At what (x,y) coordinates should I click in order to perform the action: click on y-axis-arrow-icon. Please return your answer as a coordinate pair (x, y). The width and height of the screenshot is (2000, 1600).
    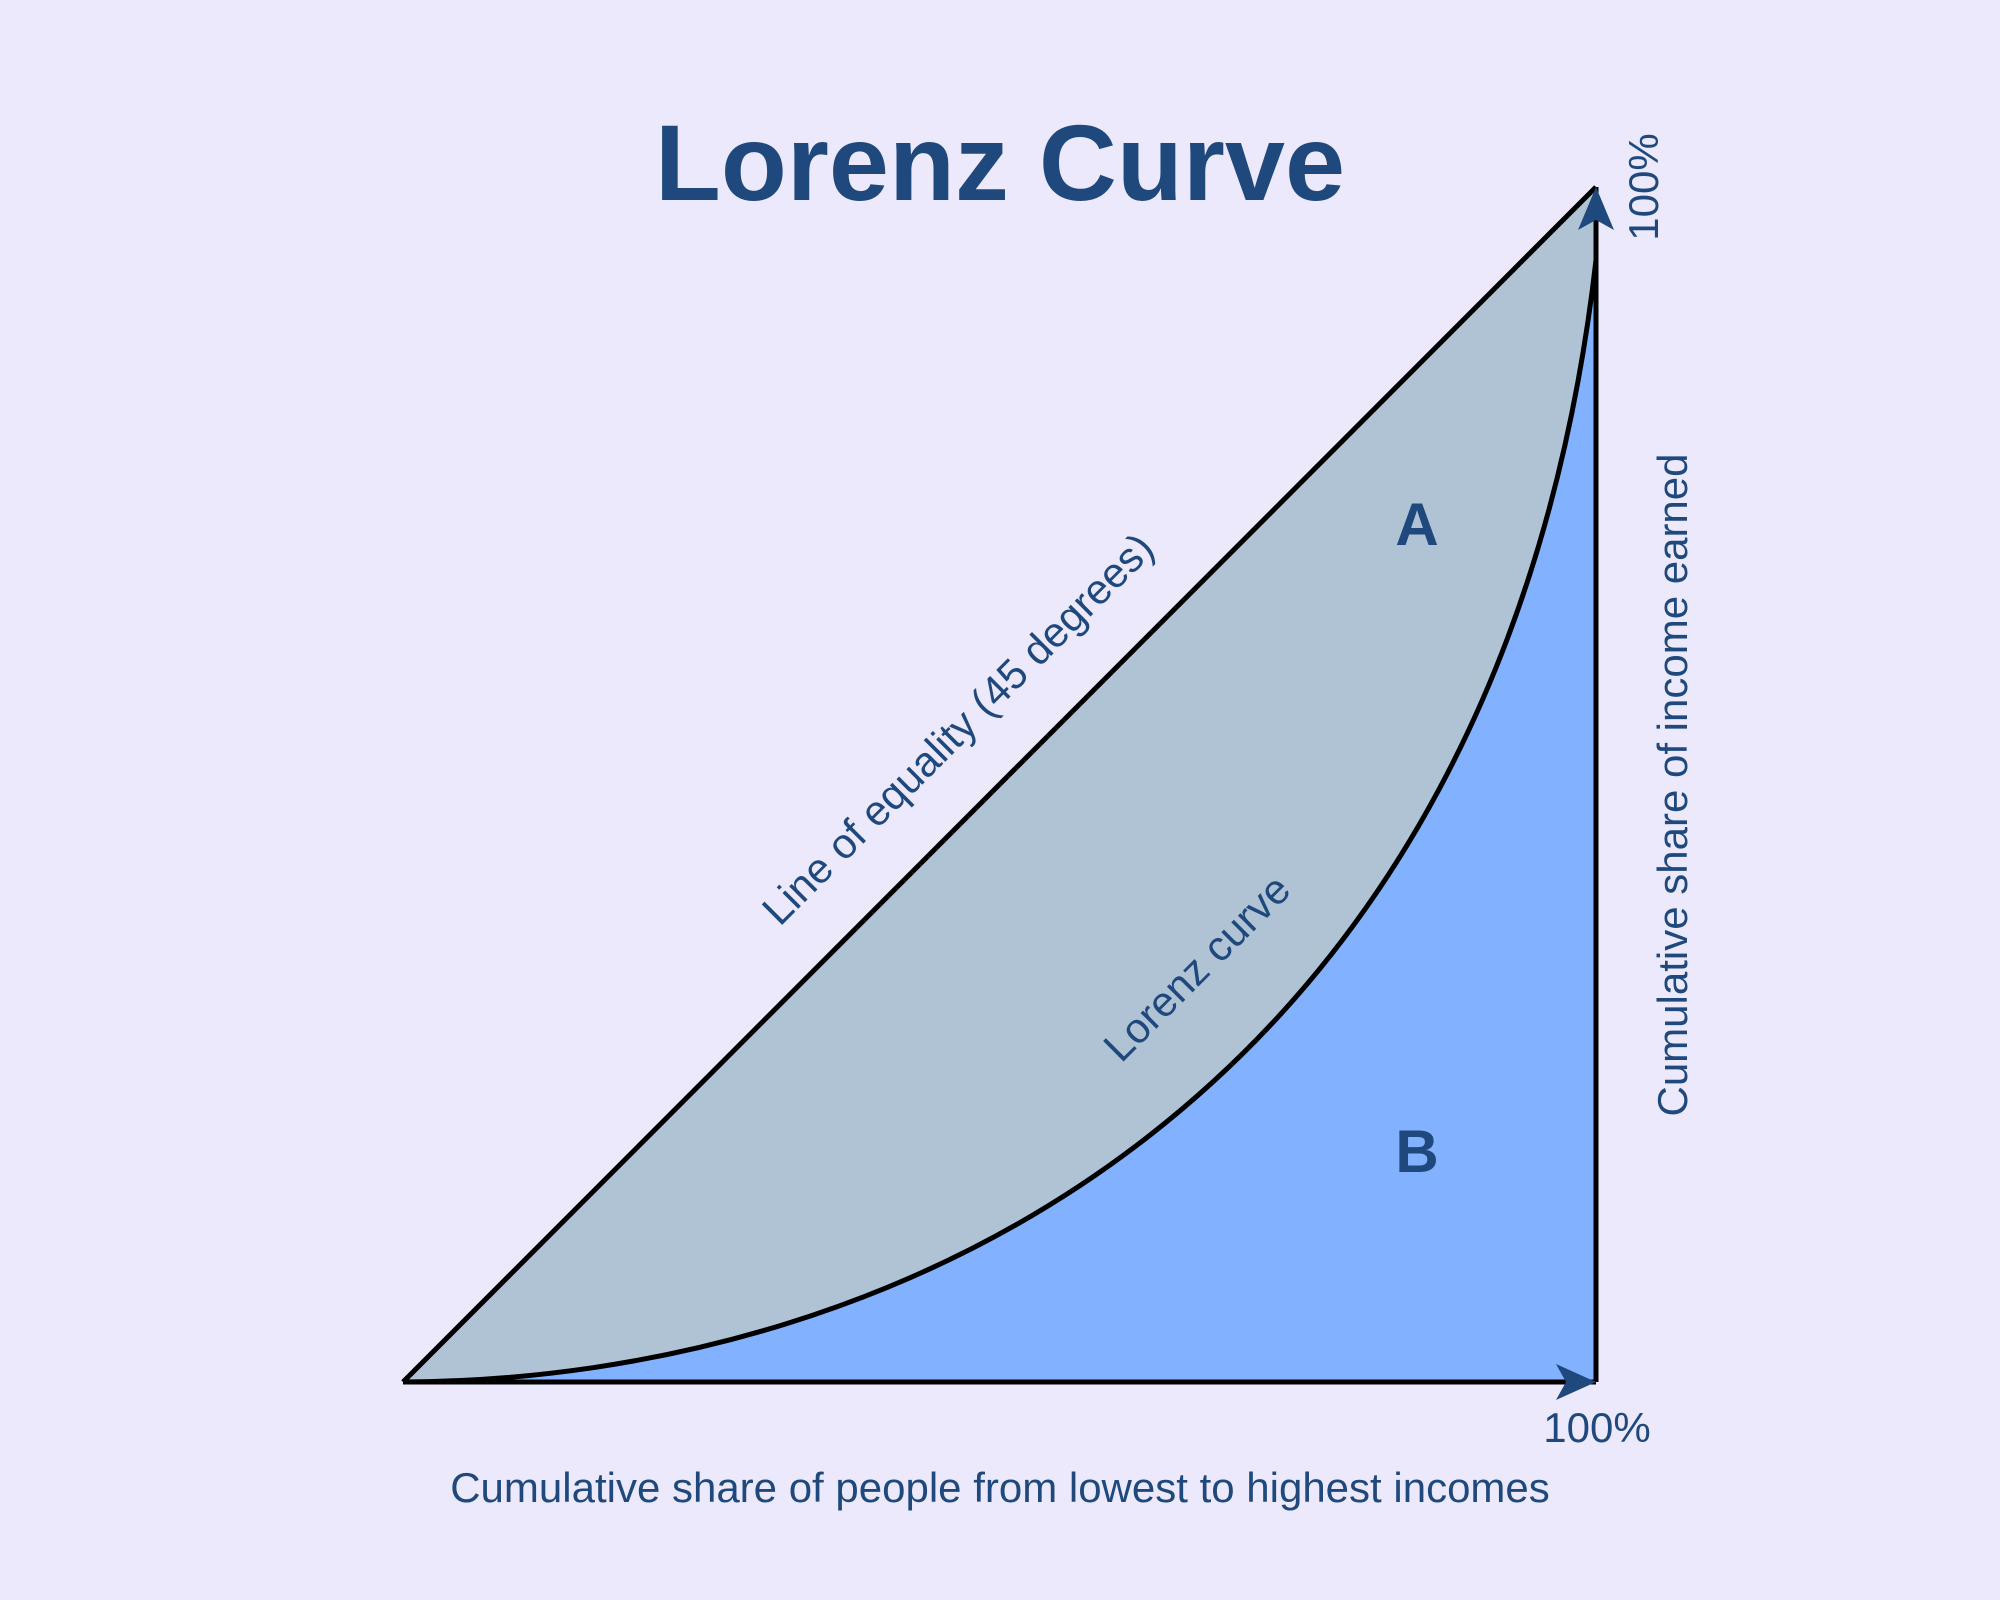
    Looking at the image, I should click on (1596, 208).